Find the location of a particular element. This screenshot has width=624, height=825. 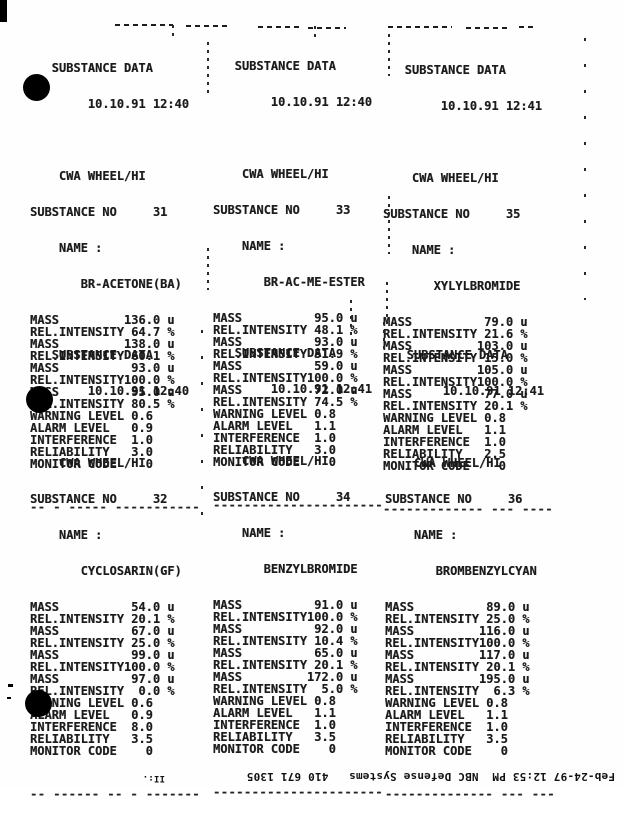

substance-no-line: SUBSTANCE NO 31 is located at coordinates (99, 212).